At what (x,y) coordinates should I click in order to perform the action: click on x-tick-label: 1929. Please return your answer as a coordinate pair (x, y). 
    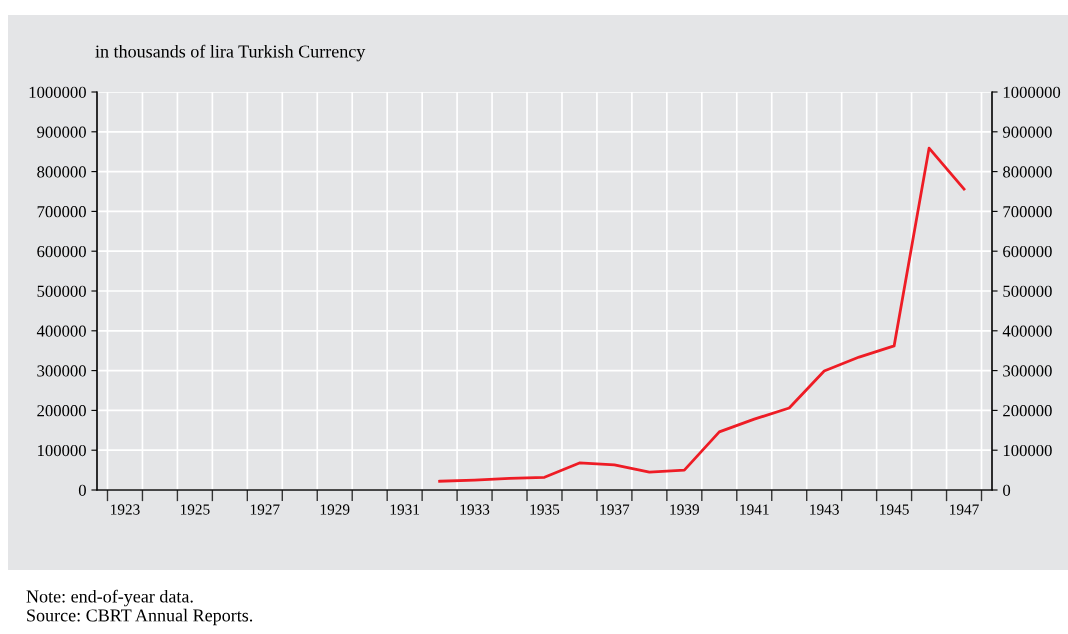
    Looking at the image, I should click on (335, 509).